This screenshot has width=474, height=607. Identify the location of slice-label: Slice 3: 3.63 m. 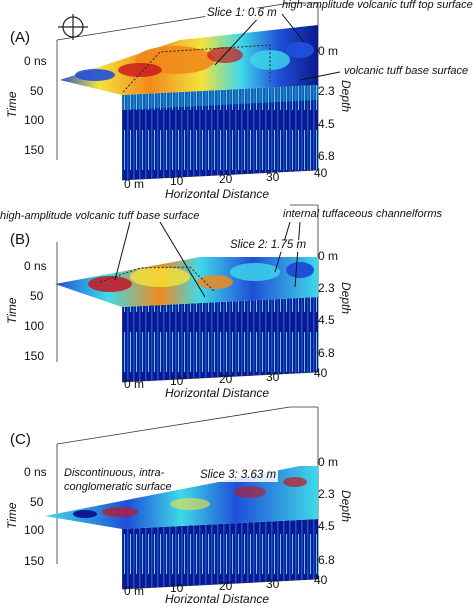
(238, 475).